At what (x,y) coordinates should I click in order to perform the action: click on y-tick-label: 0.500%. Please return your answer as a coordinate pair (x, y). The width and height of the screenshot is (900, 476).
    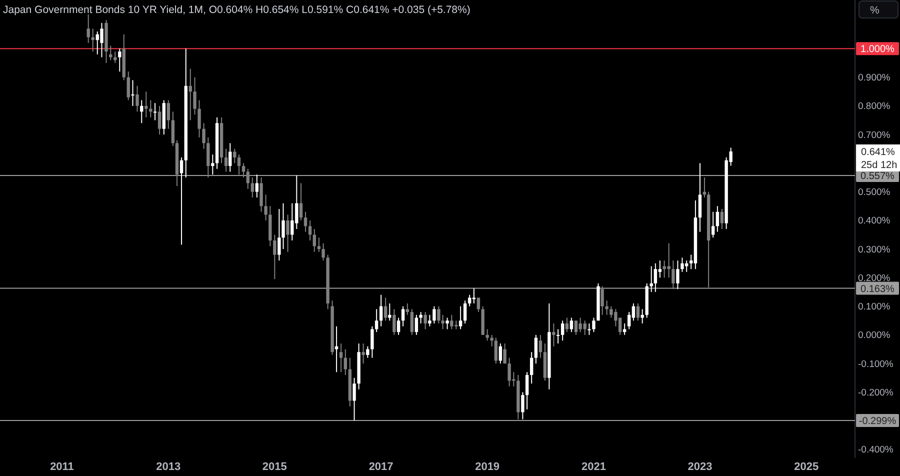
    Looking at the image, I should click on (874, 192).